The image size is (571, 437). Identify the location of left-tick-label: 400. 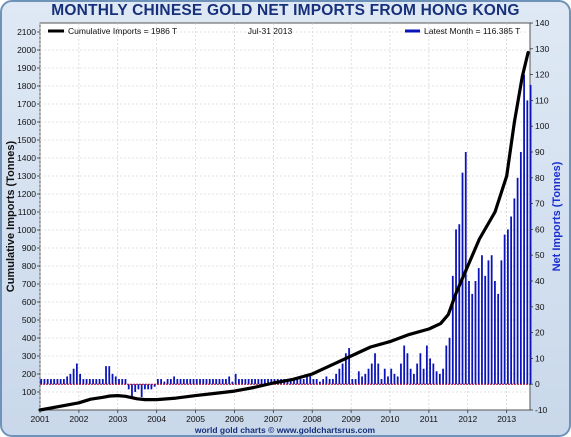
(29, 338).